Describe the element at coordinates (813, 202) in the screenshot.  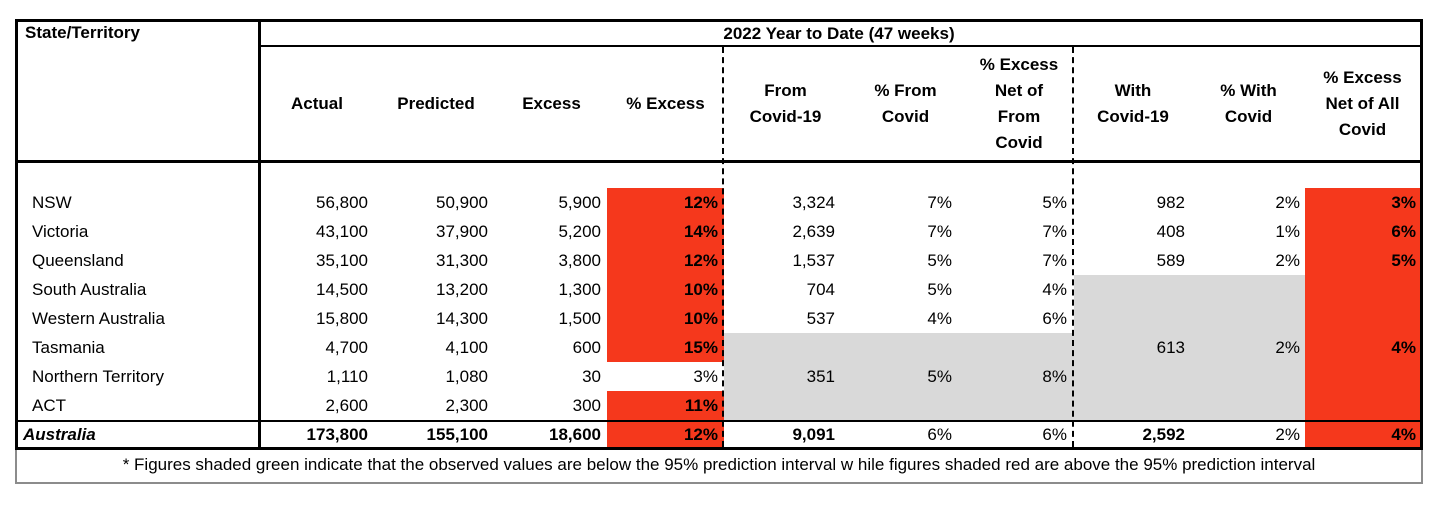
I see `cell-from-covid: 3,324` at that location.